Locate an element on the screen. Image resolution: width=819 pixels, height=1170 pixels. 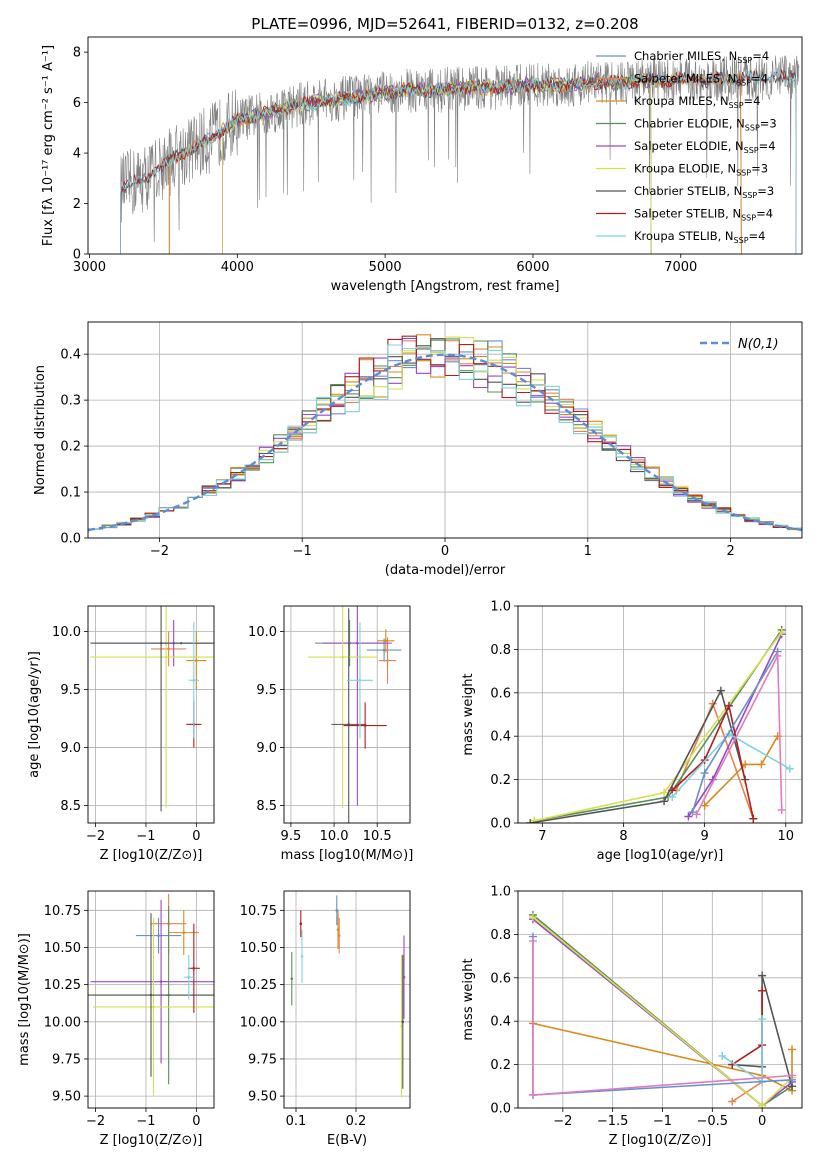
x-tick-label: 6000 is located at coordinates (532, 267).